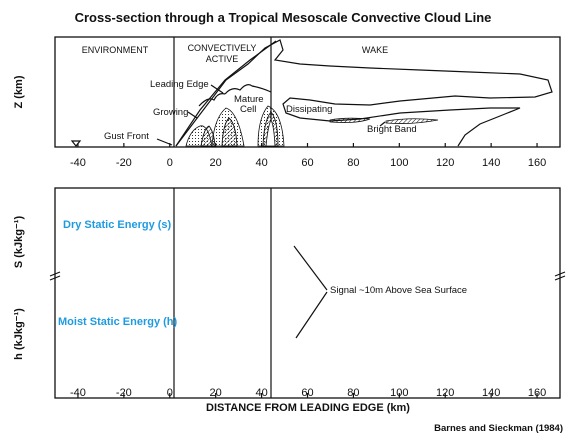 This screenshot has width=571, height=440. What do you see at coordinates (222, 59) in the screenshot?
I see `region-active-label-line2: ACTIVE` at bounding box center [222, 59].